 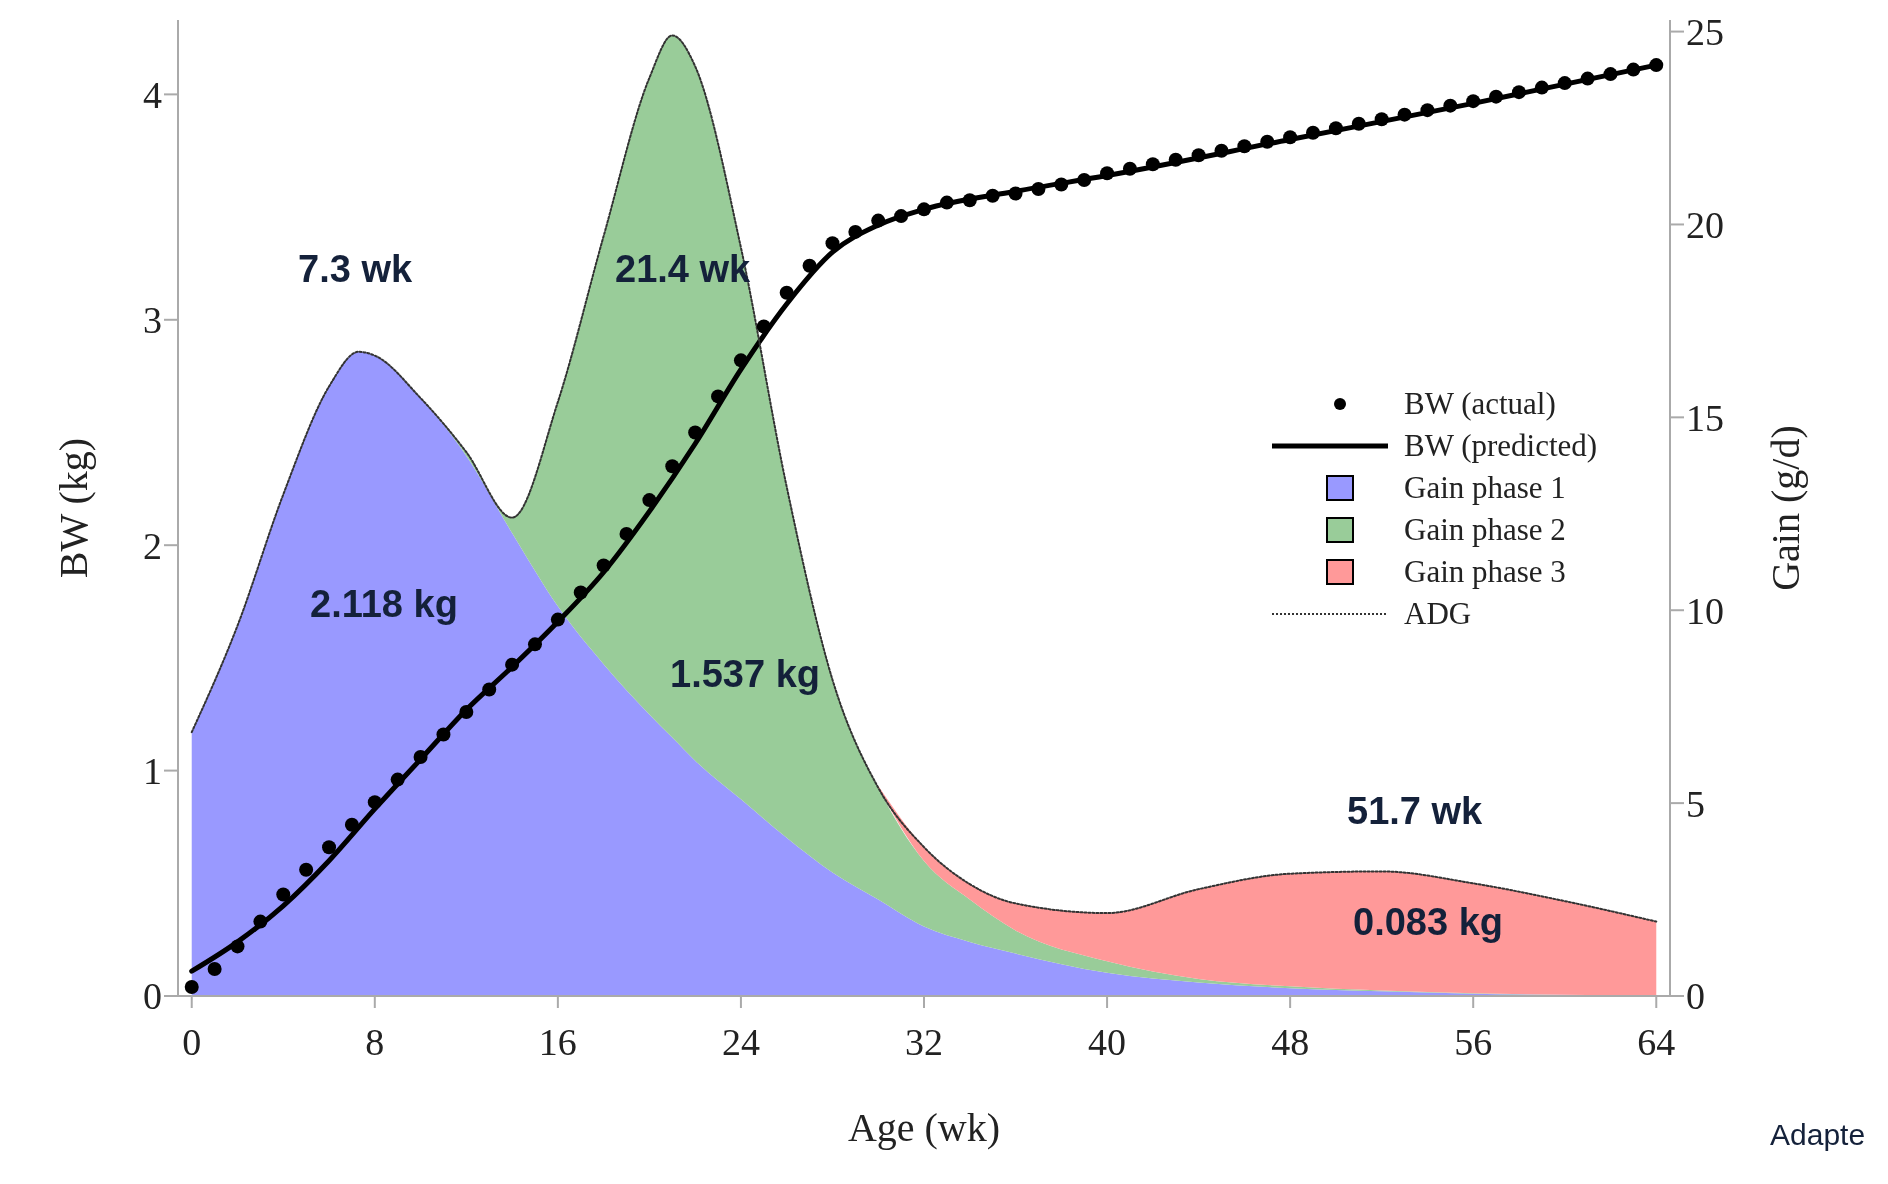 What do you see at coordinates (1705, 224) in the screenshot?
I see `y2-tick-label: 20` at bounding box center [1705, 224].